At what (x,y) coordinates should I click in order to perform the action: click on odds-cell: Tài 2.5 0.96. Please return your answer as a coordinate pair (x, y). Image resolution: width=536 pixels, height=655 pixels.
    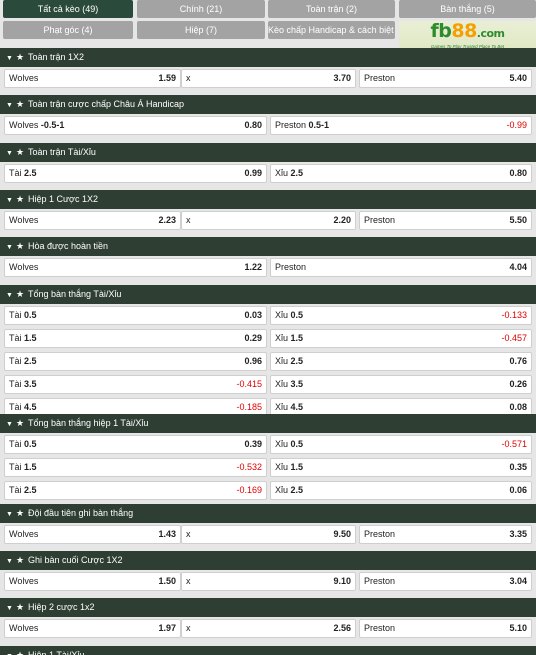
    Looking at the image, I should click on (135, 361).